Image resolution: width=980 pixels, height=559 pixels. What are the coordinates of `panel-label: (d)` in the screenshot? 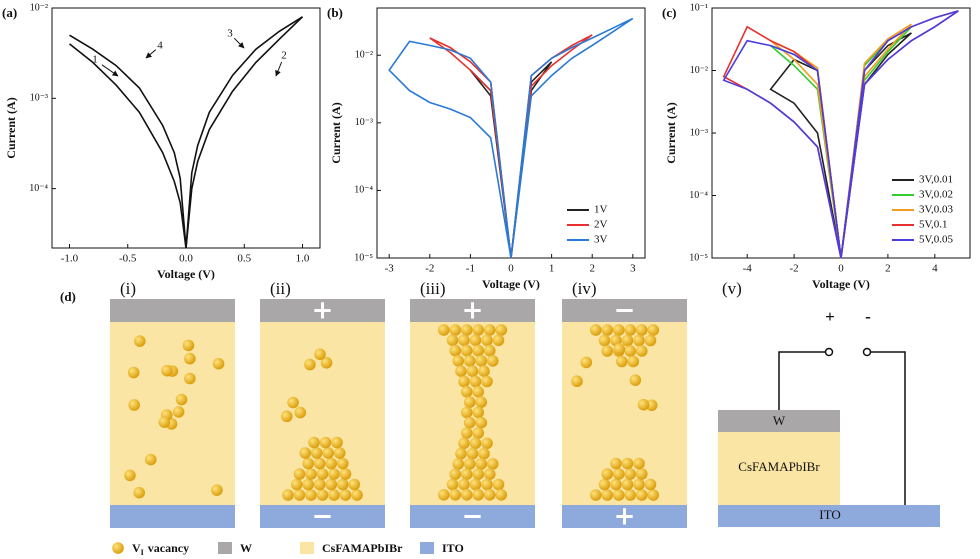 It's located at (68, 296).